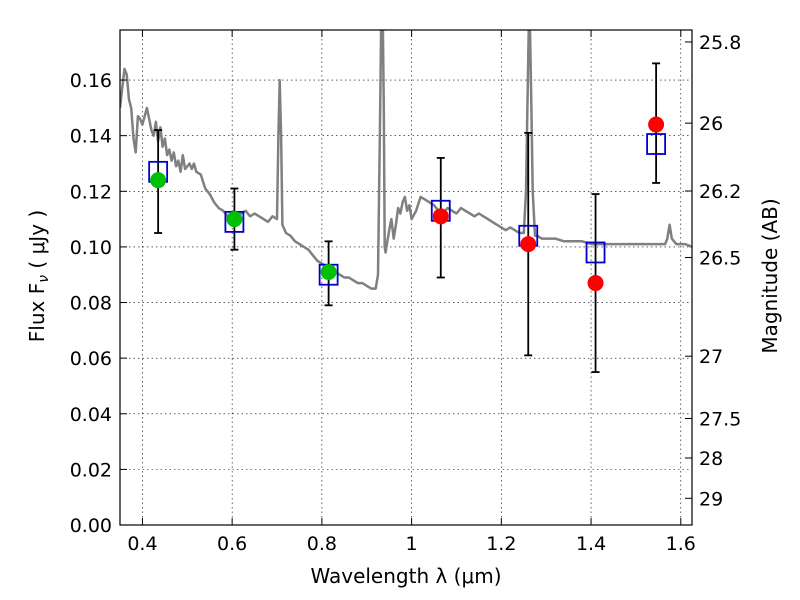  What do you see at coordinates (91, 526) in the screenshot?
I see `y-tick-label: 0.00` at bounding box center [91, 526].